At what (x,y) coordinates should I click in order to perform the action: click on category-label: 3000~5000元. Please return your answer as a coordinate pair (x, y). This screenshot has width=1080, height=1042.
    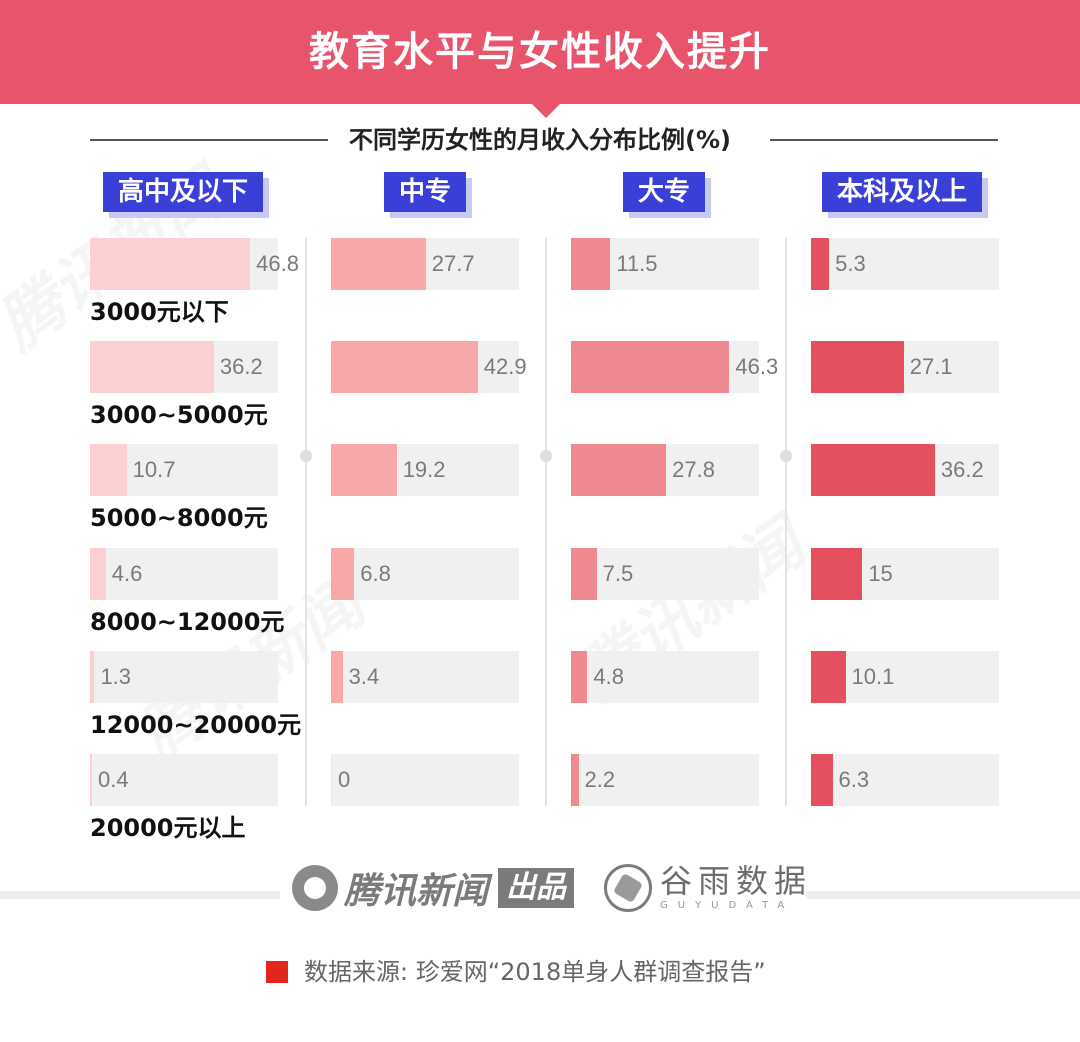
    Looking at the image, I should click on (179, 415).